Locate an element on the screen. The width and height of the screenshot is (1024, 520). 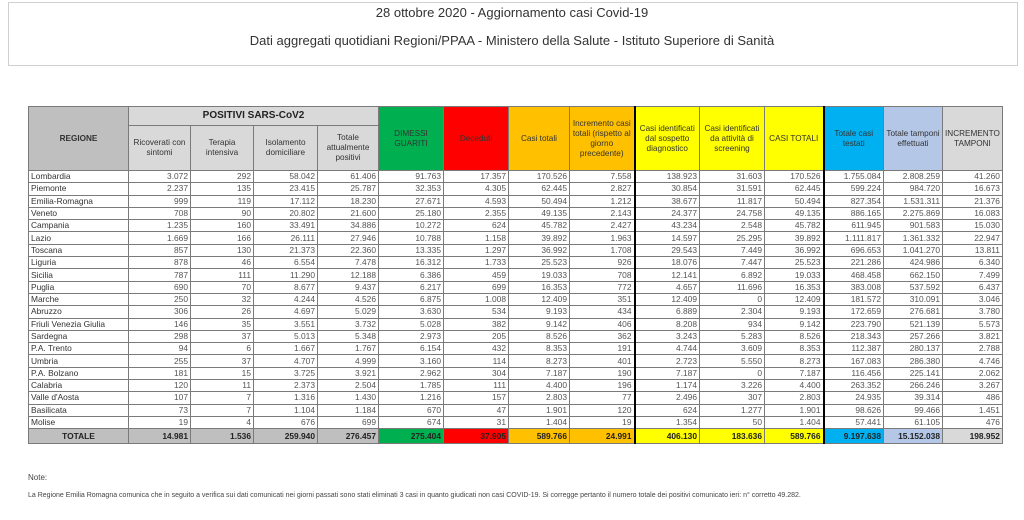
data-cell: 5.029 is located at coordinates (348, 312).